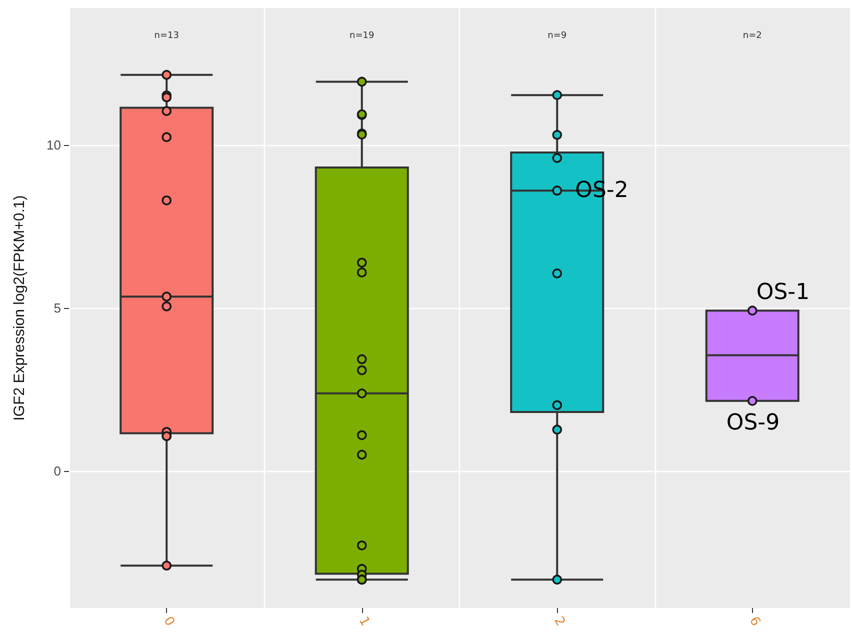 Image resolution: width=851 pixels, height=638 pixels. Describe the element at coordinates (166, 36) in the screenshot. I see `annotation: n=13` at that location.